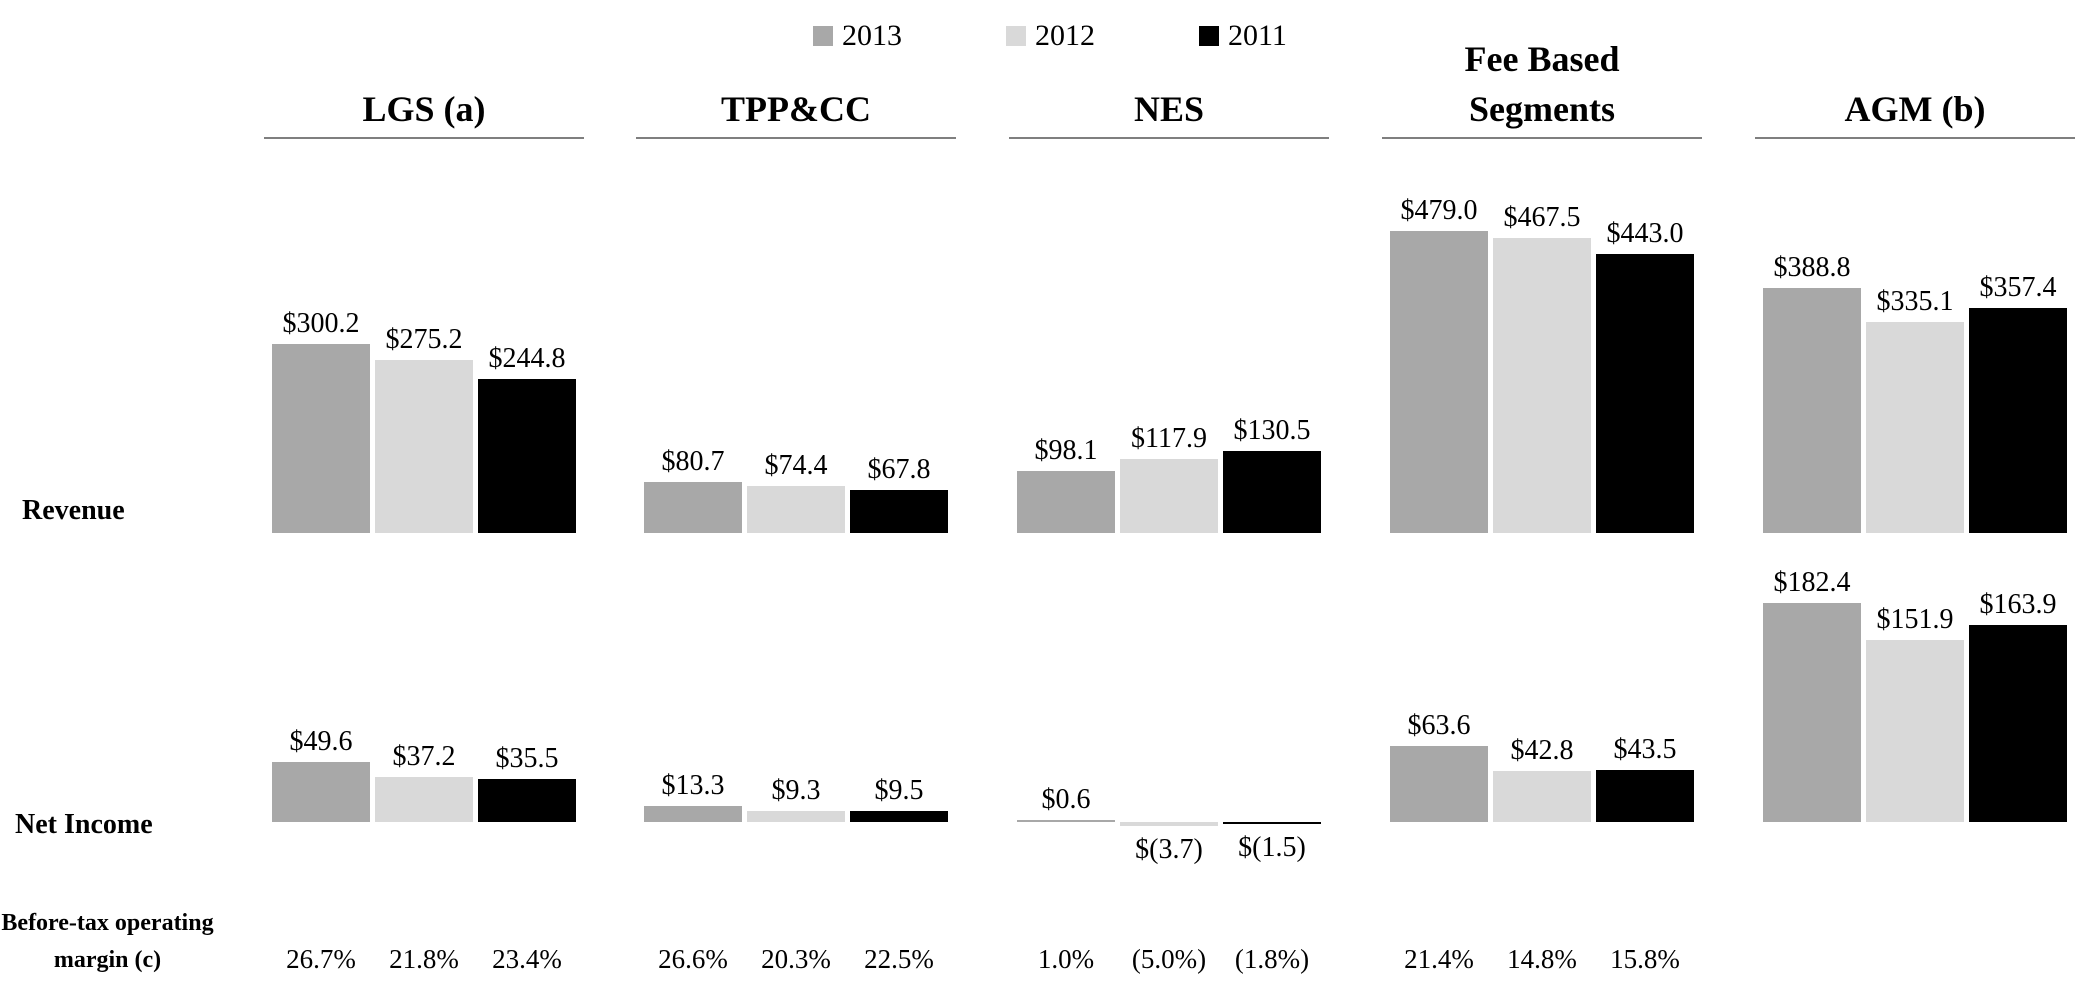  Describe the element at coordinates (899, 959) in the screenshot. I see `margin-value-tpp-cc-2011: 22.5%` at that location.